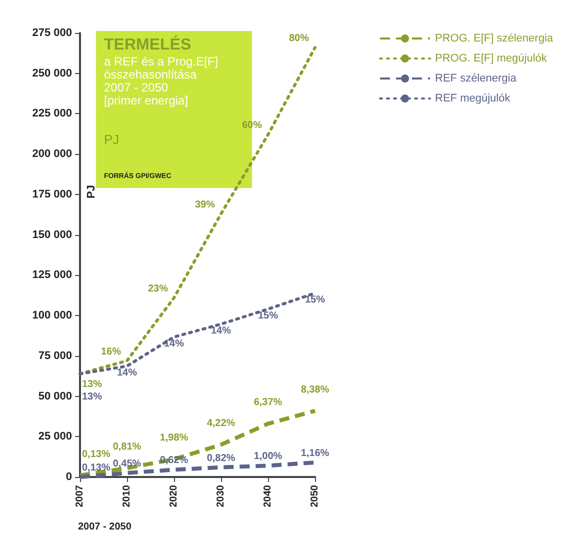 Image resolution: width=566 pixels, height=539 pixels. What do you see at coordinates (52, 114) in the screenshot?
I see `y-tick-label: 225 000` at bounding box center [52, 114].